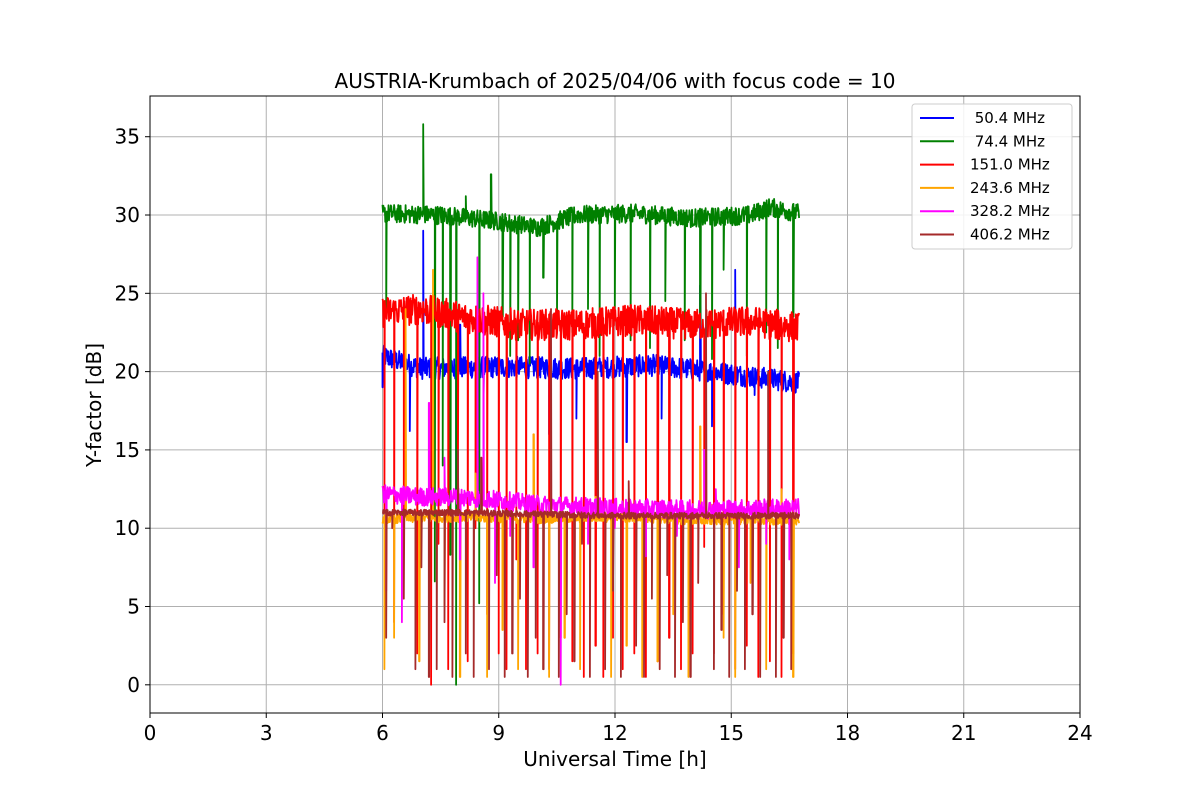 Image resolution: width=1200 pixels, height=800 pixels. What do you see at coordinates (127, 372) in the screenshot?
I see `y-tick-label: 20` at bounding box center [127, 372].